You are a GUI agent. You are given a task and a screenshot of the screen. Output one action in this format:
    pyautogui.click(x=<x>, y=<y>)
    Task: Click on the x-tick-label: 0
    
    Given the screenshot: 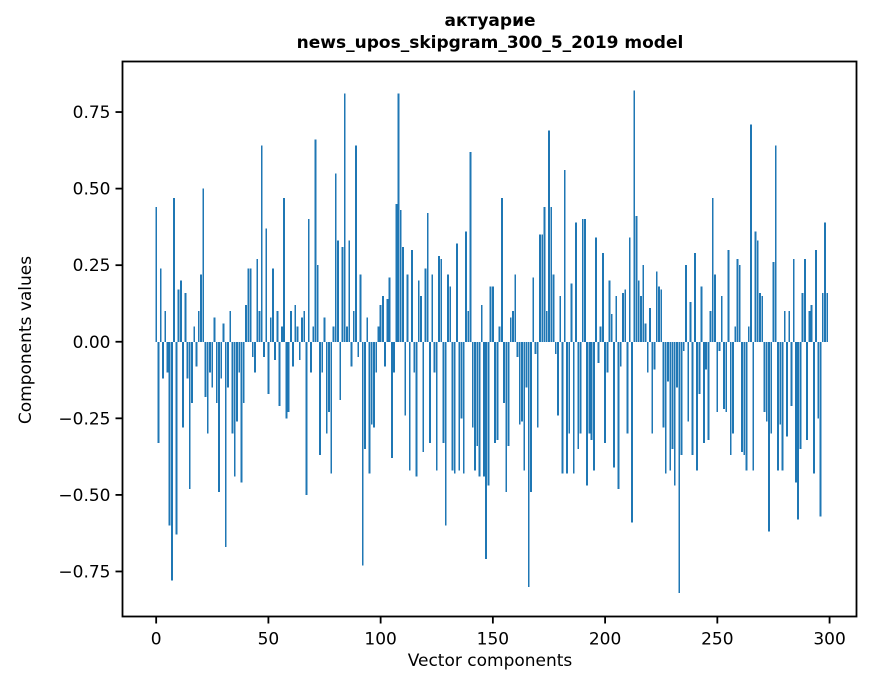 What is the action you would take?
    pyautogui.click(x=156, y=640)
    